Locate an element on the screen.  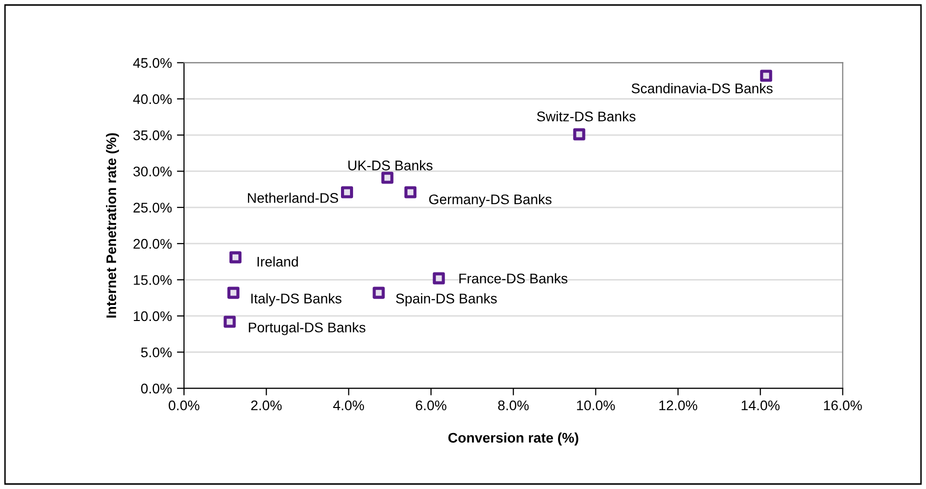
annotation: Italy-DS Banks is located at coordinates (296, 299).